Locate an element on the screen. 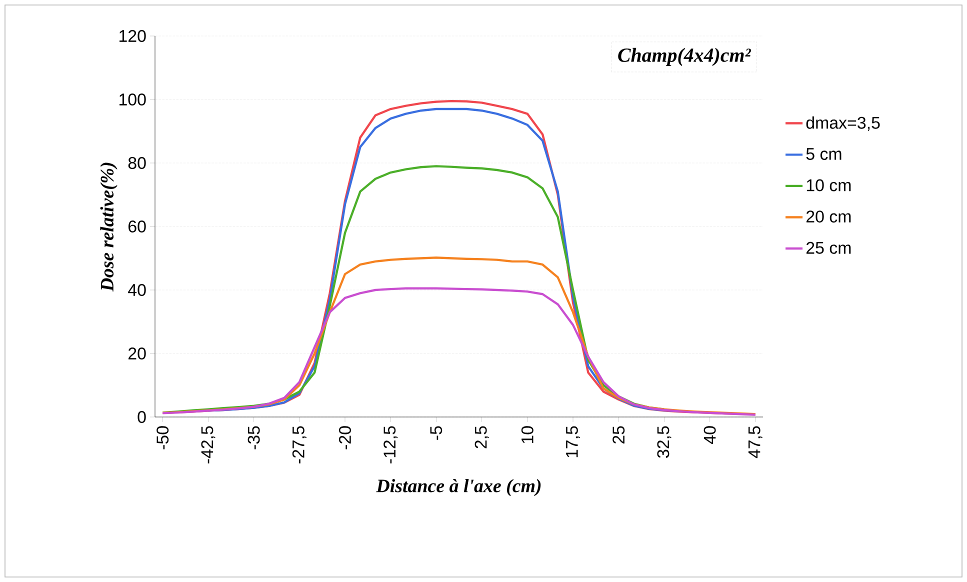 This screenshot has height=582, width=967. x-tick-label: 40 is located at coordinates (710, 435).